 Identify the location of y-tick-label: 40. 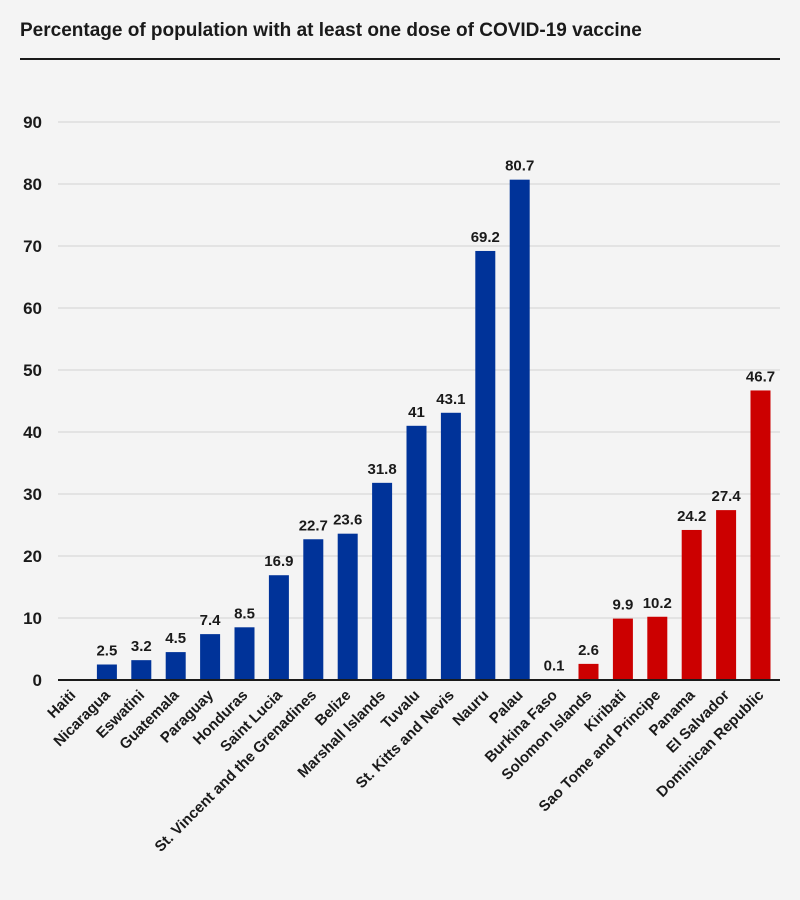
(32, 432).